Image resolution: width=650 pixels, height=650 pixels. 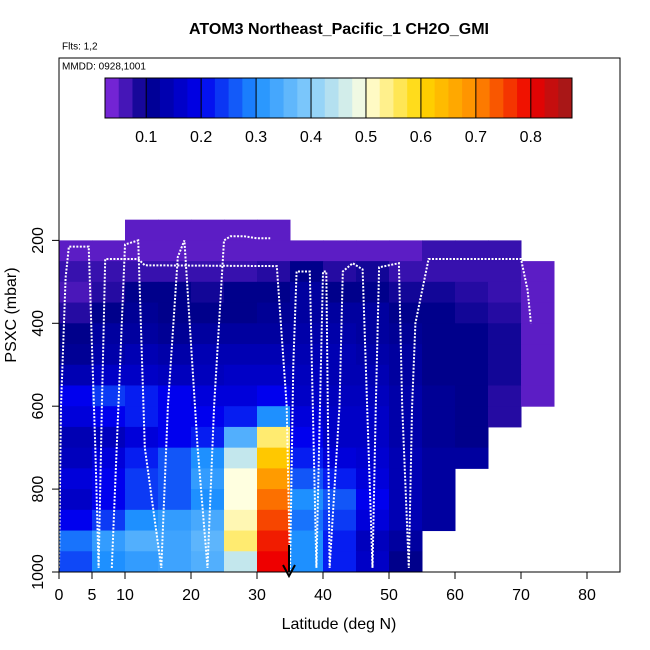 What do you see at coordinates (289, 562) in the screenshot?
I see `arrow` at bounding box center [289, 562].